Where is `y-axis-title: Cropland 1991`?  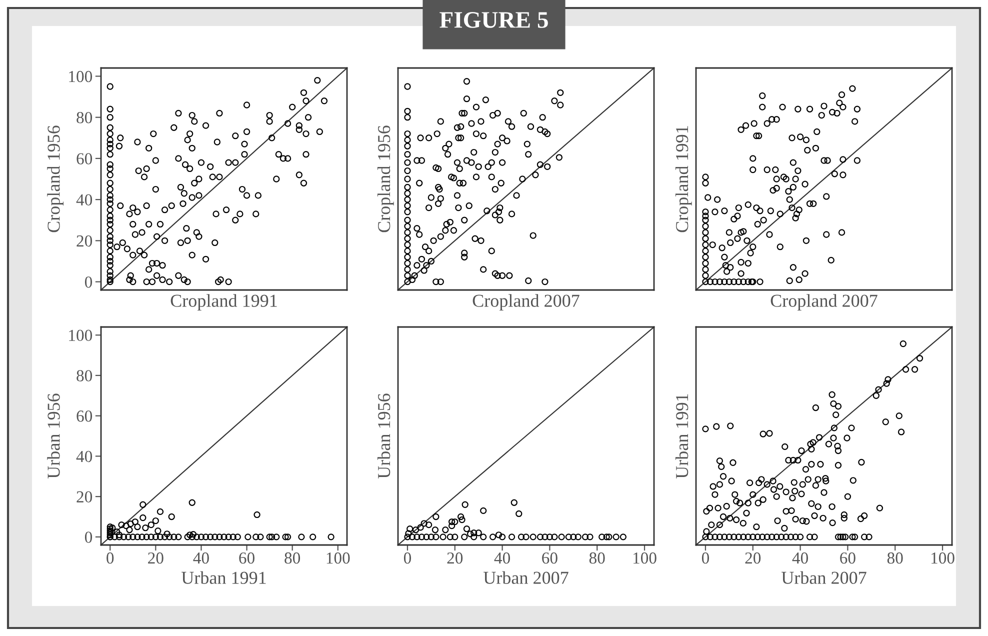 y-axis-title: Cropland 1991 is located at coordinates (683, 179).